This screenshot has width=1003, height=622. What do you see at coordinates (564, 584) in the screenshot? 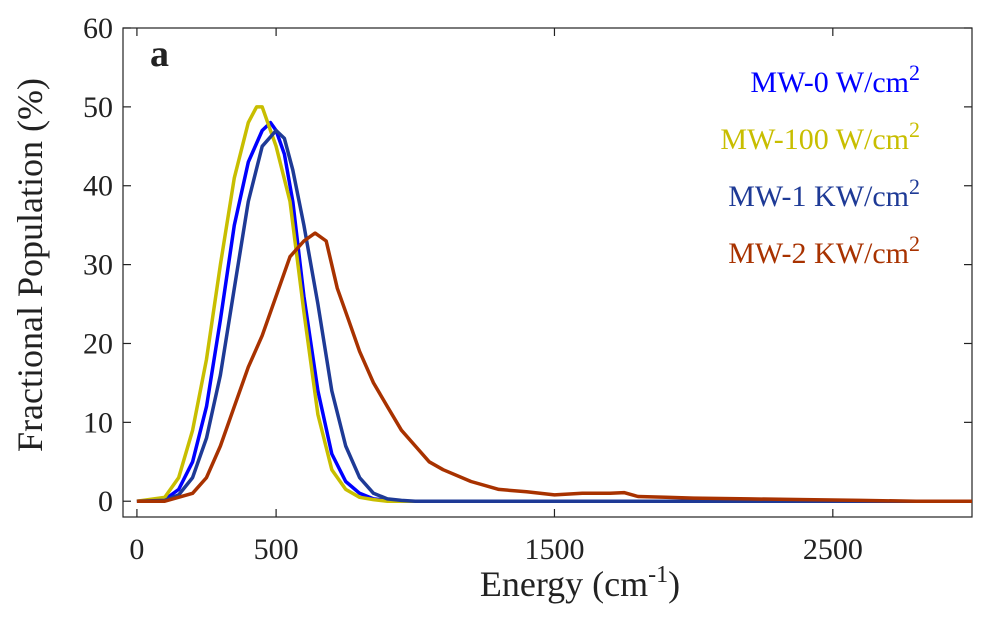
I see `x-axis-title-main: Energy (cm` at bounding box center [564, 584].